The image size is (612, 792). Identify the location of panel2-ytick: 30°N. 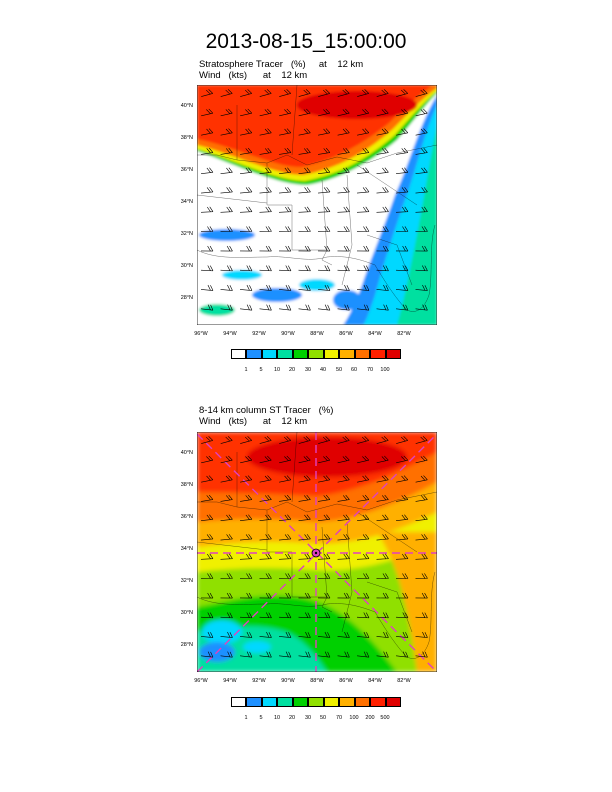
(186, 613).